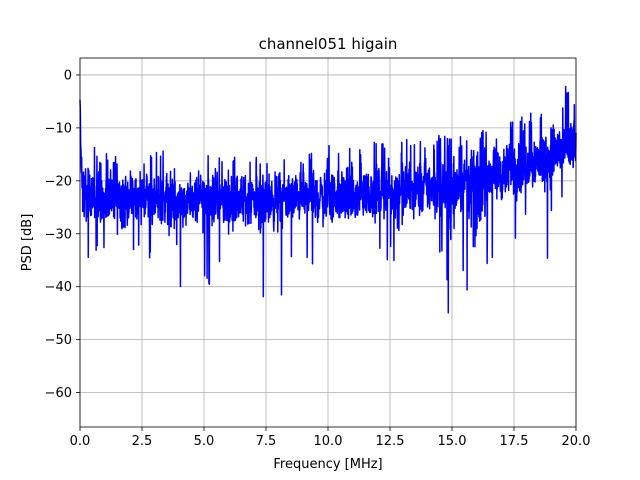  Describe the element at coordinates (514, 441) in the screenshot. I see `x-tick-label: 17.5` at that location.